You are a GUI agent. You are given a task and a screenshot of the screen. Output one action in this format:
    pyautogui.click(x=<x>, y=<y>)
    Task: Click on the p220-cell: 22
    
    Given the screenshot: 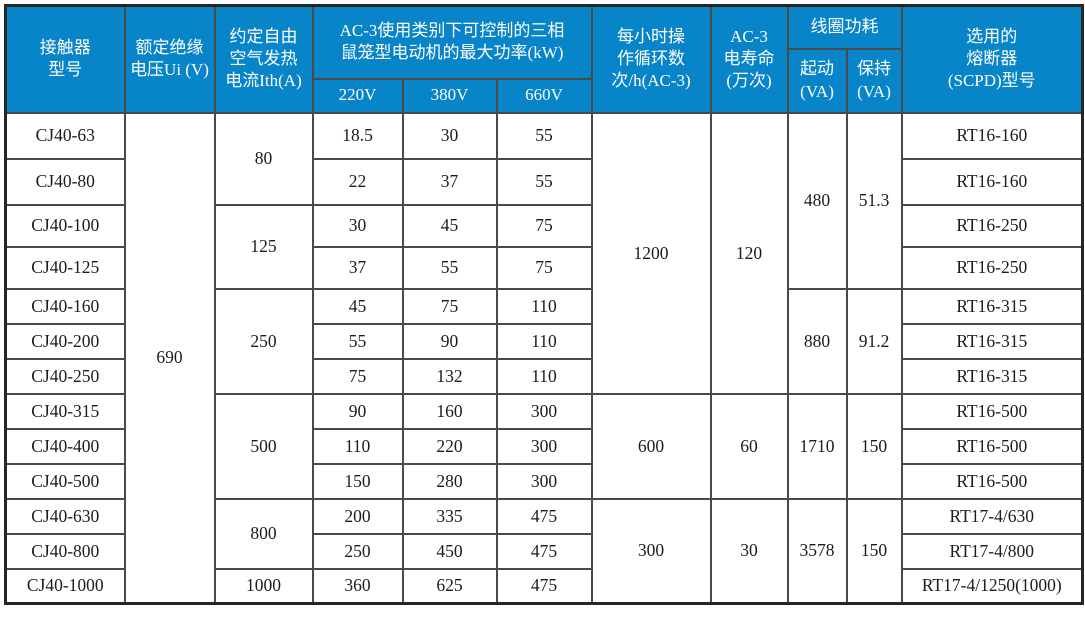 What is the action you would take?
    pyautogui.click(x=357, y=181)
    